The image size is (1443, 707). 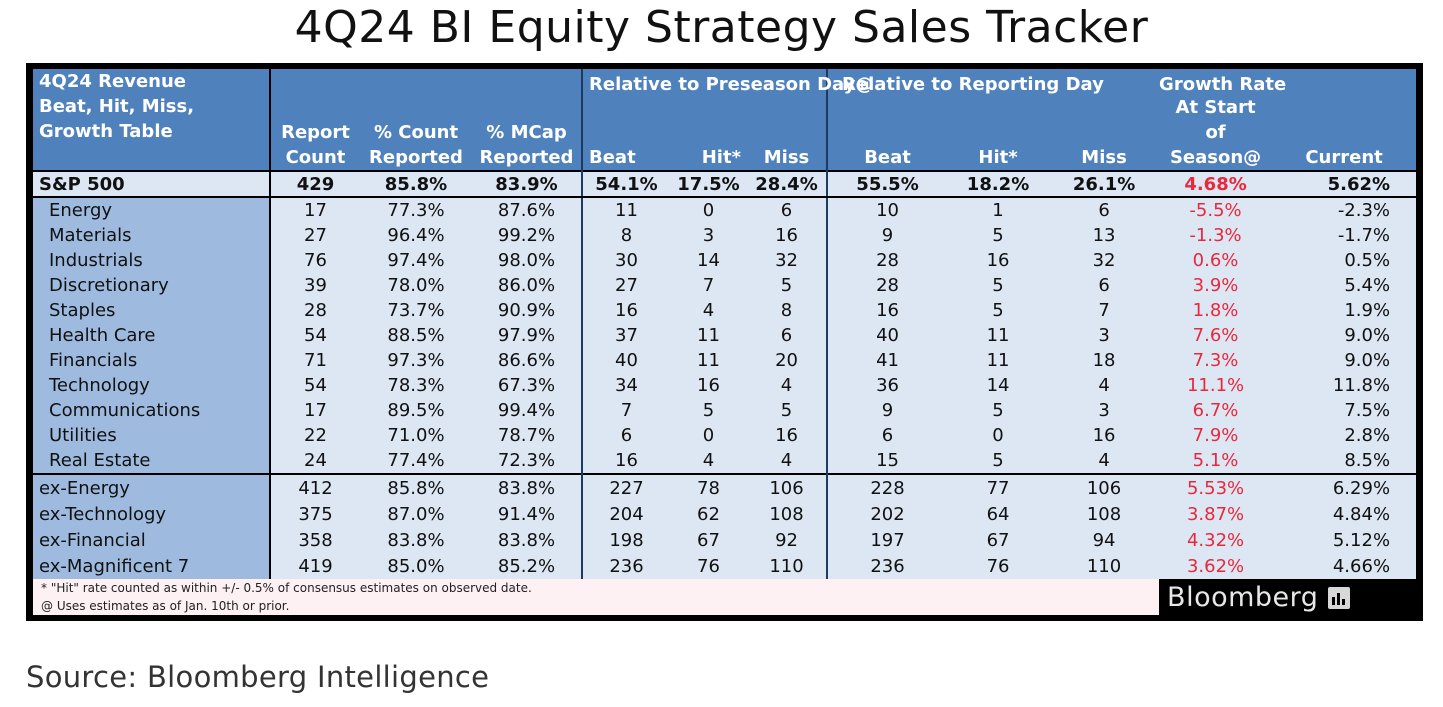 What do you see at coordinates (527, 514) in the screenshot?
I see `cell-pct-mcap: 91.4%` at bounding box center [527, 514].